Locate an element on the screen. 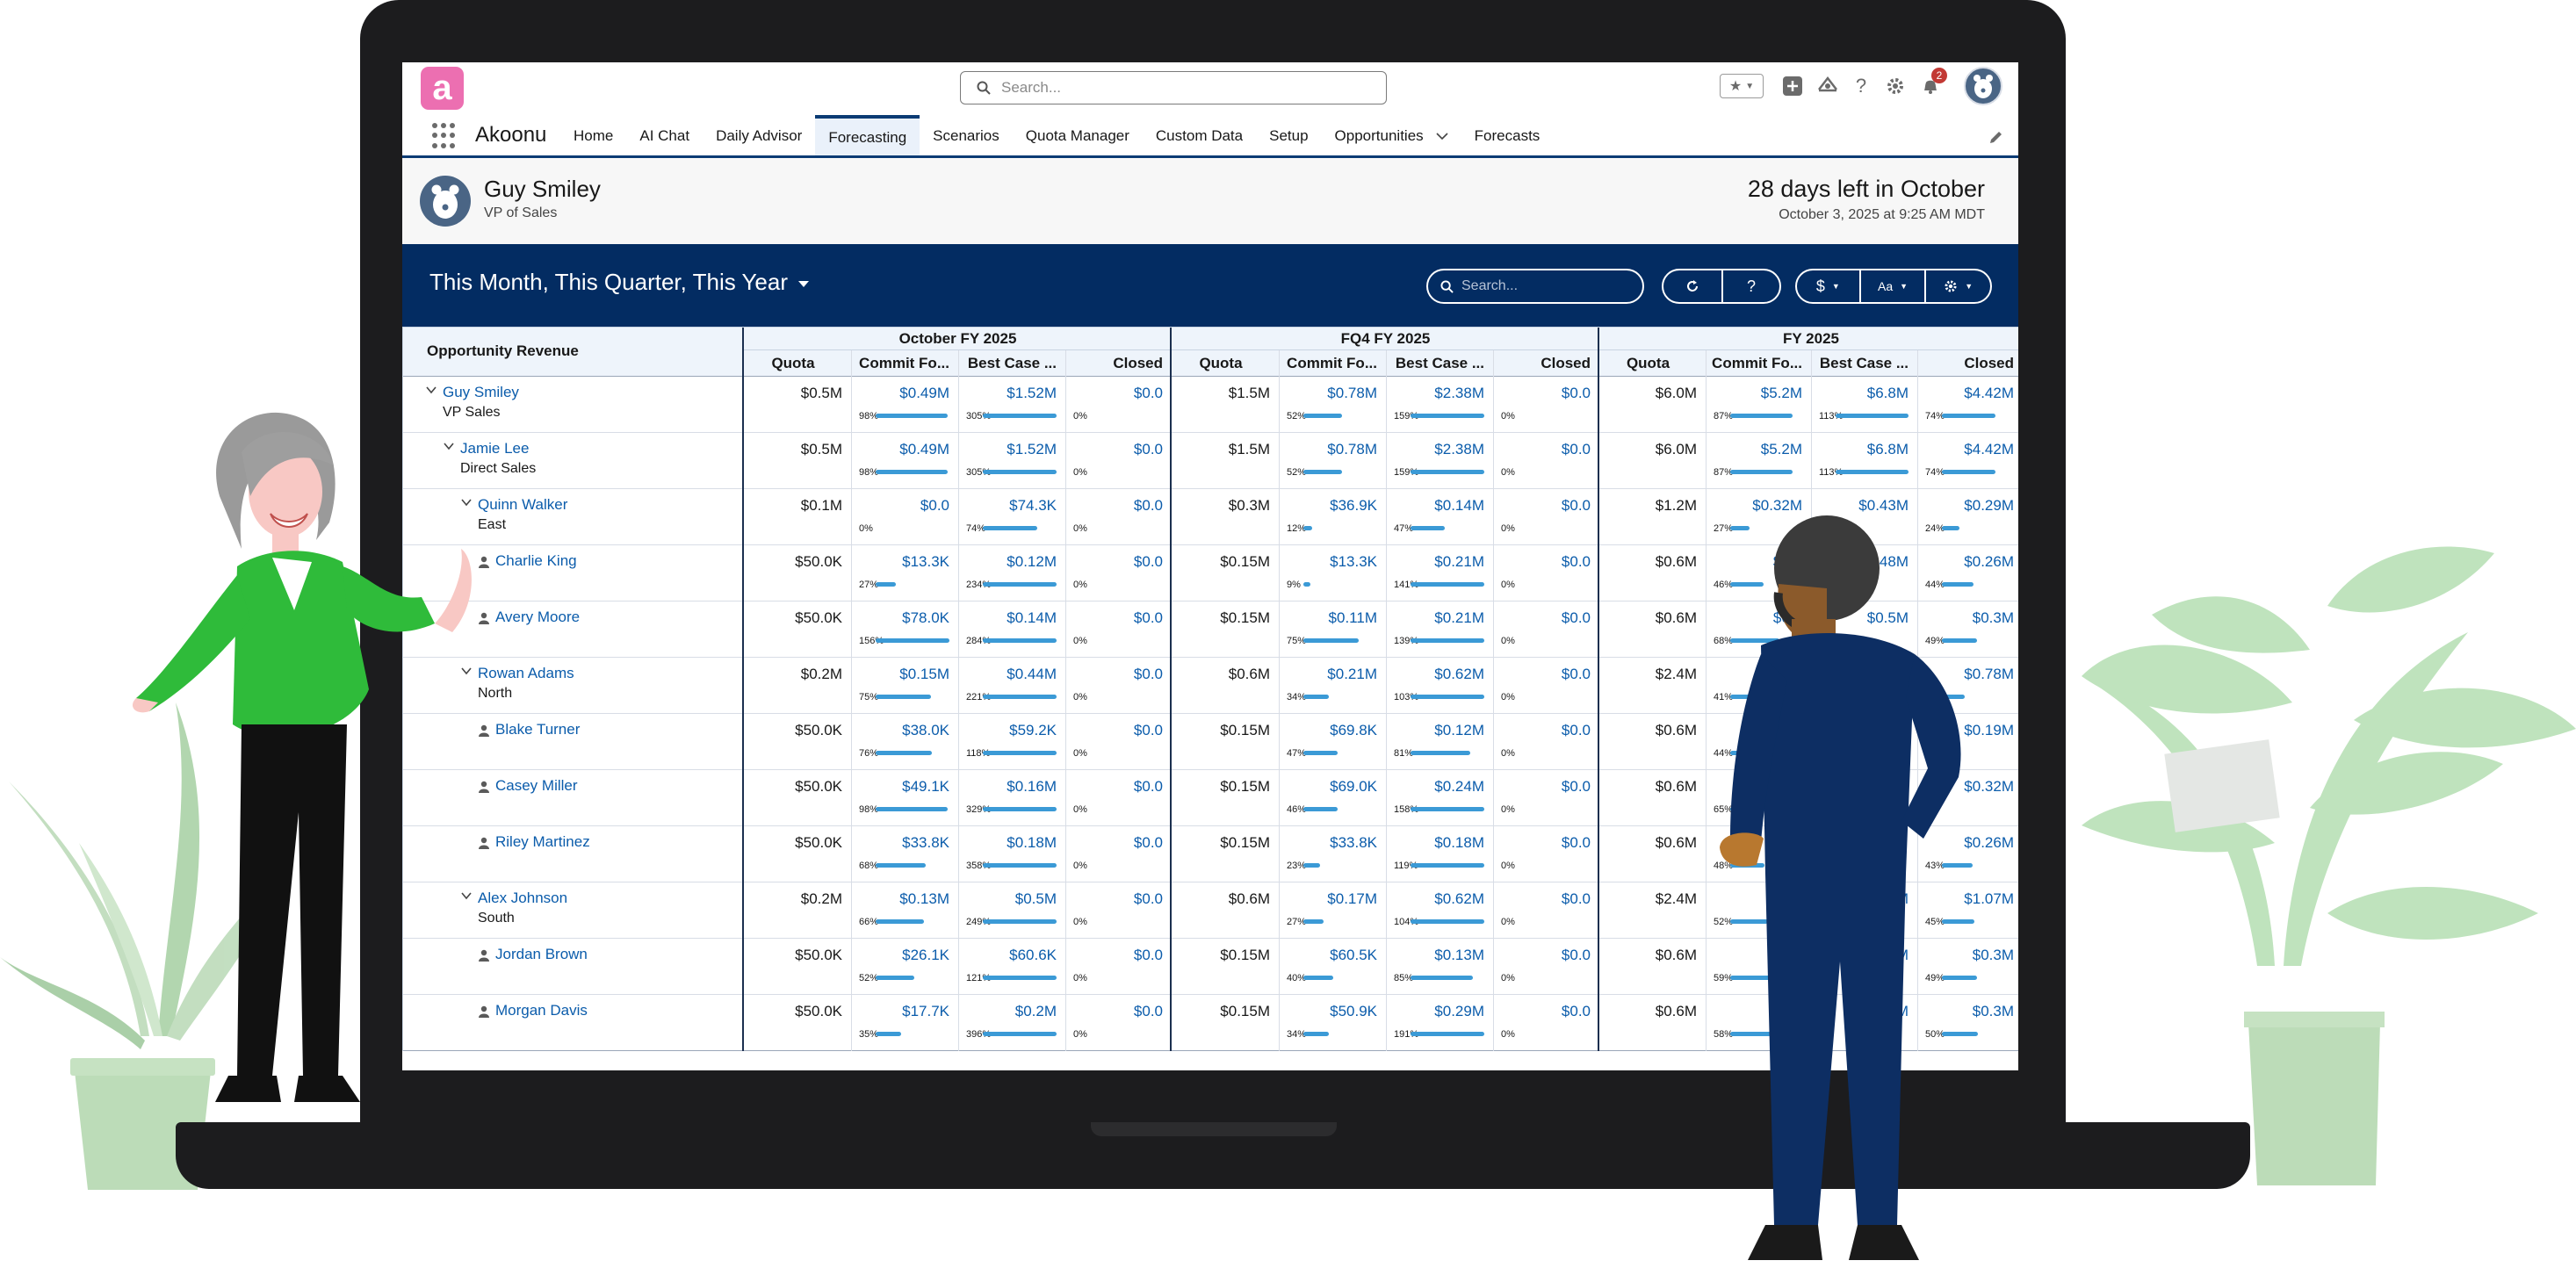 The height and width of the screenshot is (1275, 2576). fq4-best-cell: $0.21M 141% is located at coordinates (1439, 573).